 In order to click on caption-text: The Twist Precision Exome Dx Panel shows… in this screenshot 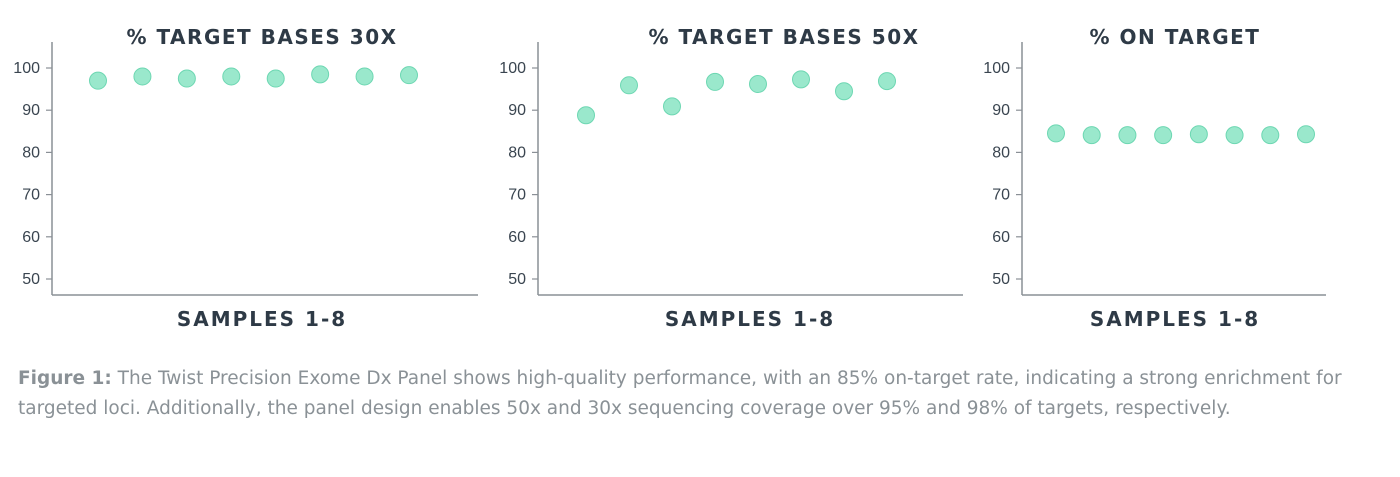, I will do `click(680, 393)`.